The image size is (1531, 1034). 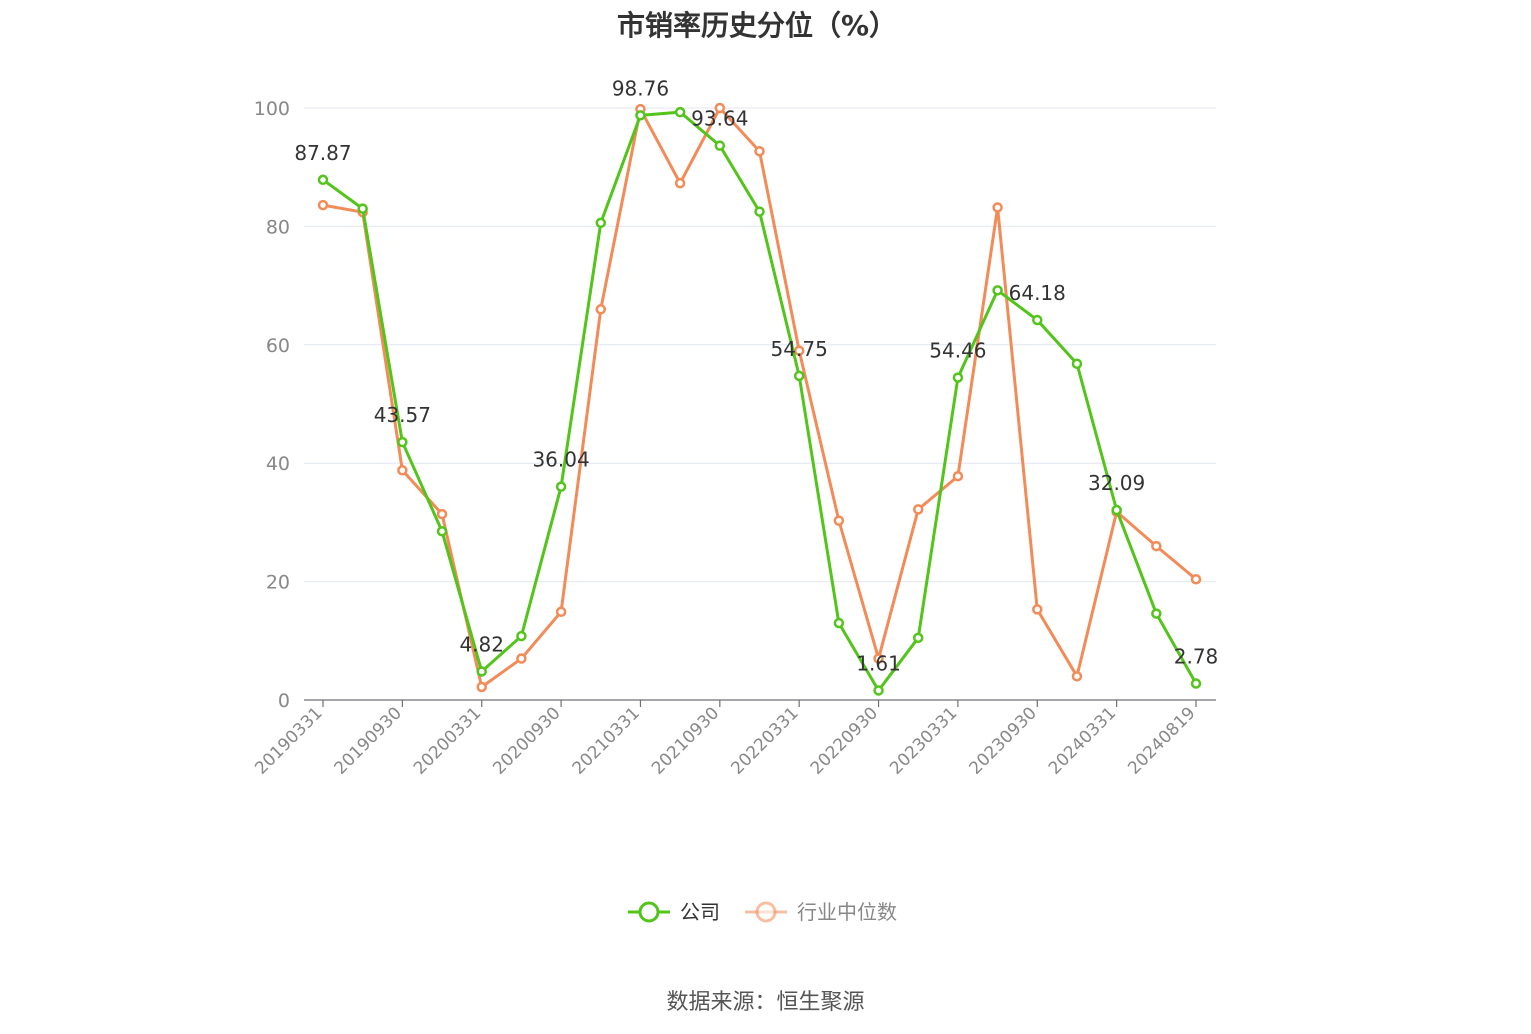 I want to click on legend-label: 行业中位数, so click(x=847, y=912).